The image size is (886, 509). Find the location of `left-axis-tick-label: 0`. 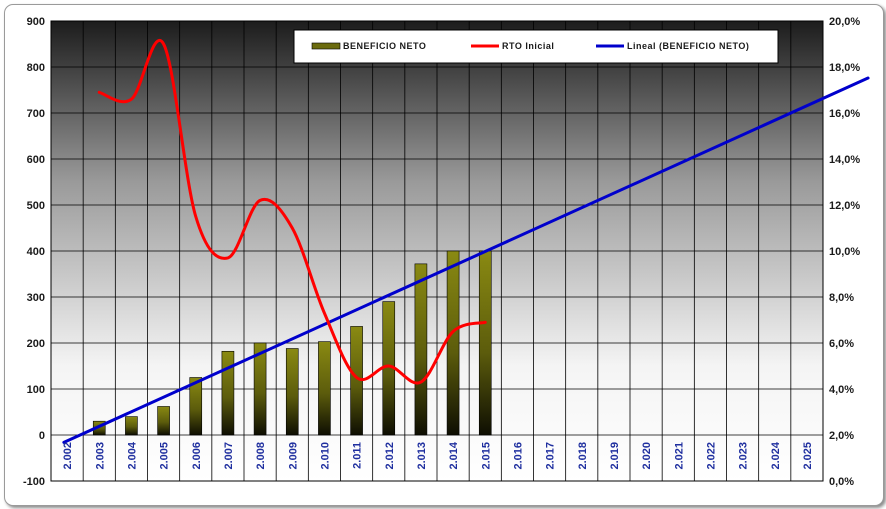

left-axis-tick-label: 0 is located at coordinates (42, 436).